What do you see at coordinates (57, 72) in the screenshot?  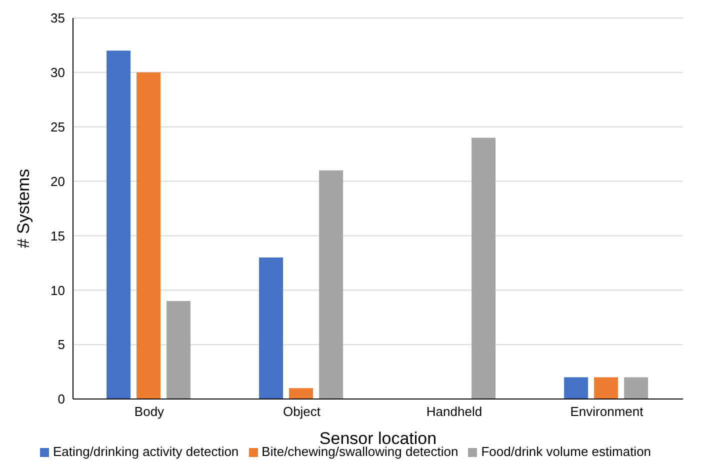 I see `y-tick-label: 30` at bounding box center [57, 72].